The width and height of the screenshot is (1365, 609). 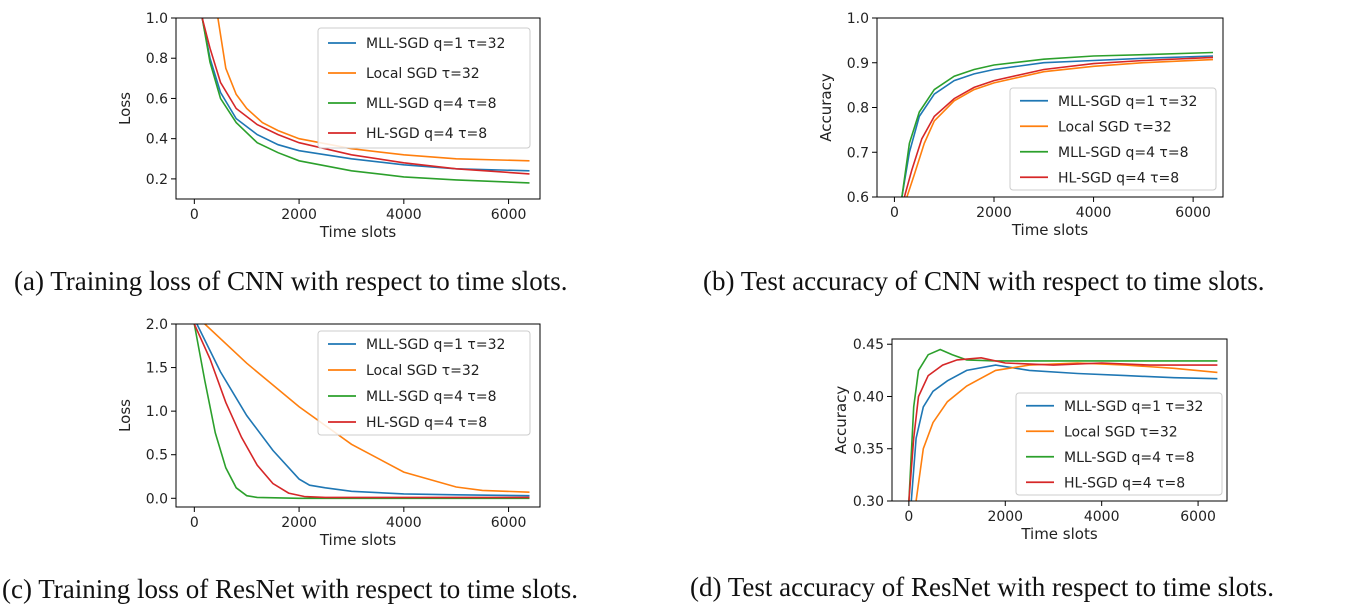 I want to click on legend-label-a-0: MLL-SGD q=1 τ=32, so click(x=435, y=44).